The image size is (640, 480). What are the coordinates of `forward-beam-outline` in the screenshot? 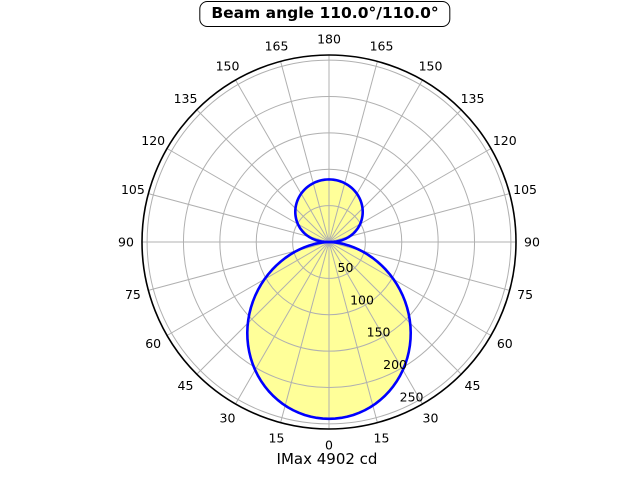 It's located at (329, 330).